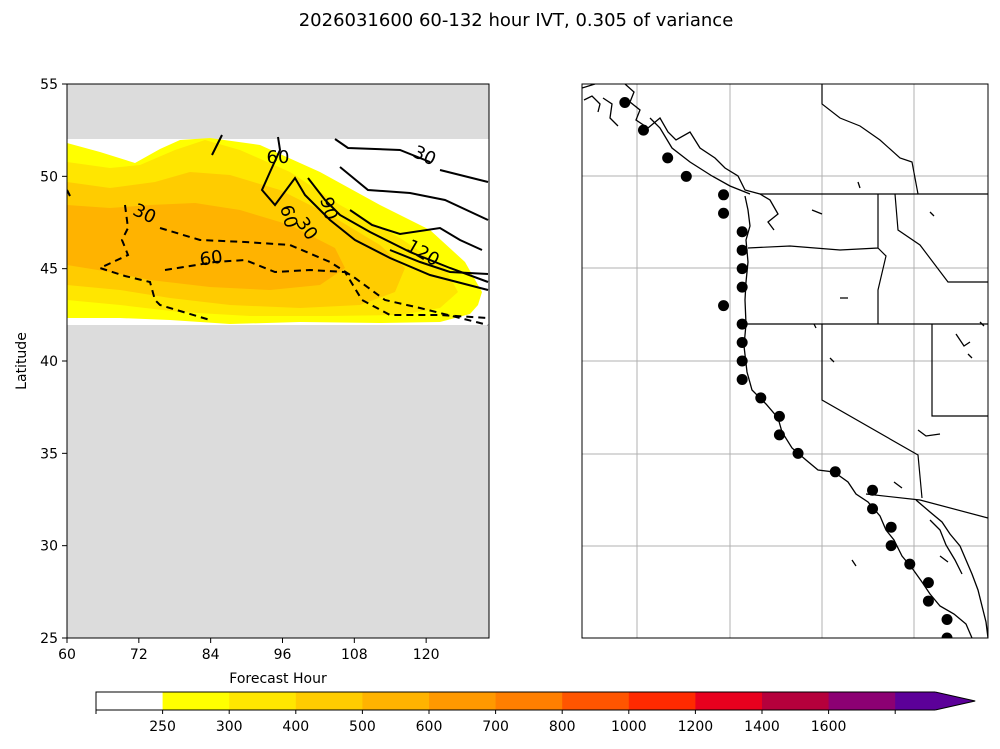 This screenshot has width=1000, height=749. I want to click on baja-gulf, so click(951, 533).